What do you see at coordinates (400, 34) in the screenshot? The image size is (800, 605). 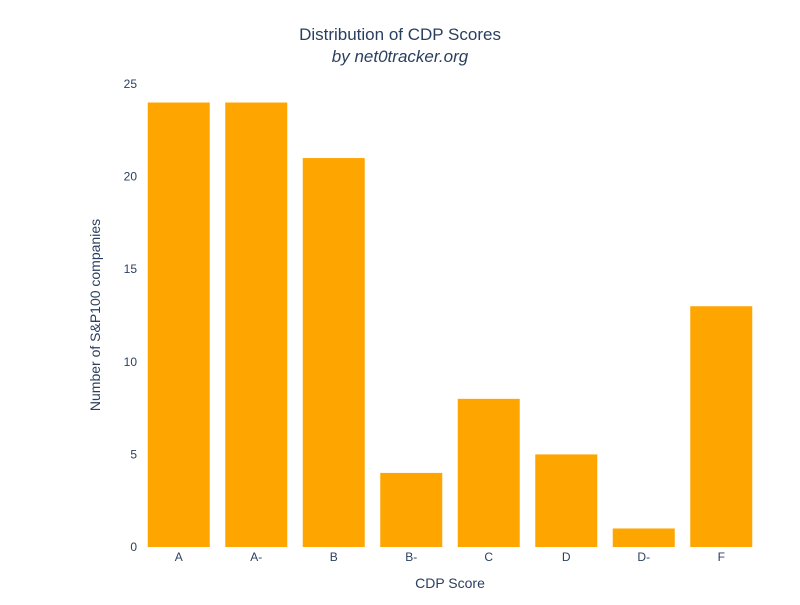 I see `chart-title: Distribution of CDP Scores` at bounding box center [400, 34].